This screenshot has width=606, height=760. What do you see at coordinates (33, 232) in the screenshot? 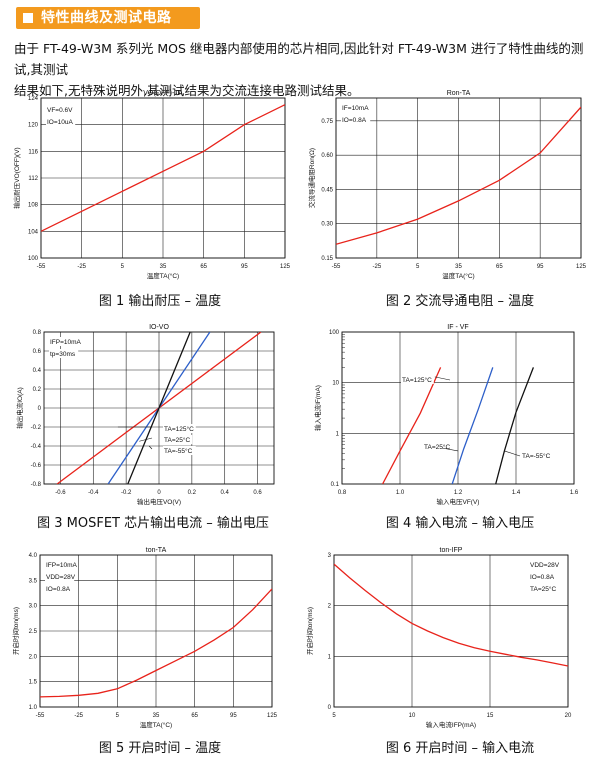
I see `y-tick-label: 104` at bounding box center [33, 232].